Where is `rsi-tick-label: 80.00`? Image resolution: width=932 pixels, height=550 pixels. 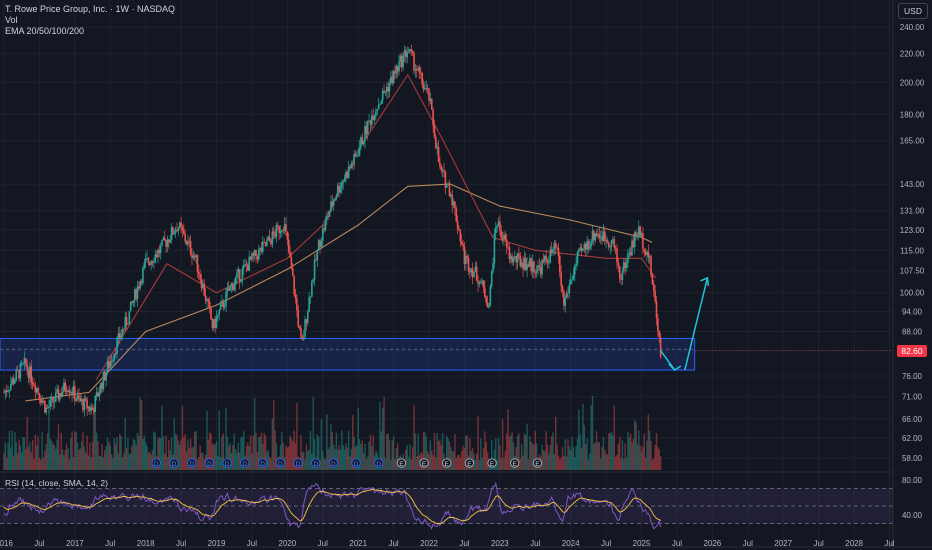 rsi-tick-label: 80.00 is located at coordinates (912, 480).